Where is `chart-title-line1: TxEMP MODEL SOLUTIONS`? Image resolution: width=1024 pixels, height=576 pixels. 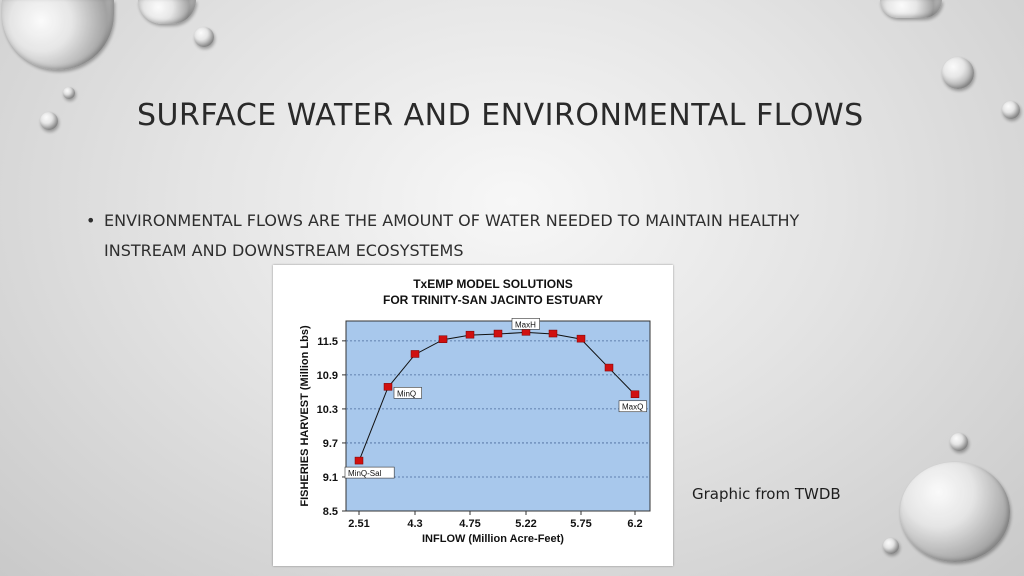 chart-title-line1: TxEMP MODEL SOLUTIONS is located at coordinates (493, 284).